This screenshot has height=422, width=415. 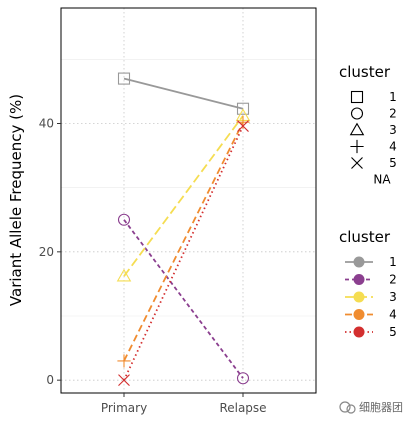 What do you see at coordinates (393, 297) in the screenshot?
I see `legend-color-label: 3` at bounding box center [393, 297].